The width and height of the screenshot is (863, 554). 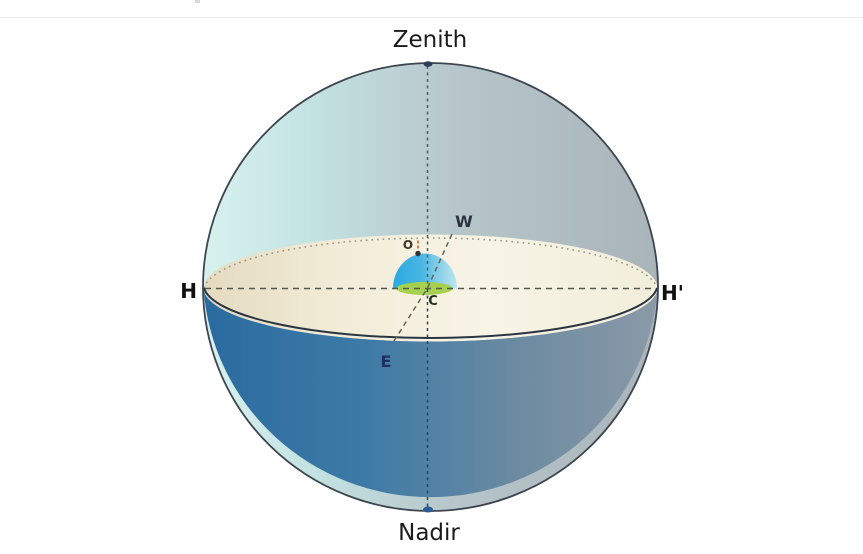 What do you see at coordinates (386, 361) in the screenshot?
I see `east-point-label: E` at bounding box center [386, 361].